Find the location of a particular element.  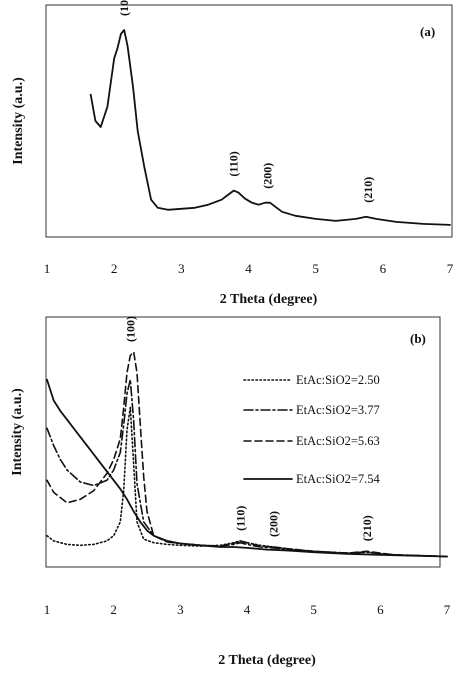

panel-label: (a) is located at coordinates (427, 31).